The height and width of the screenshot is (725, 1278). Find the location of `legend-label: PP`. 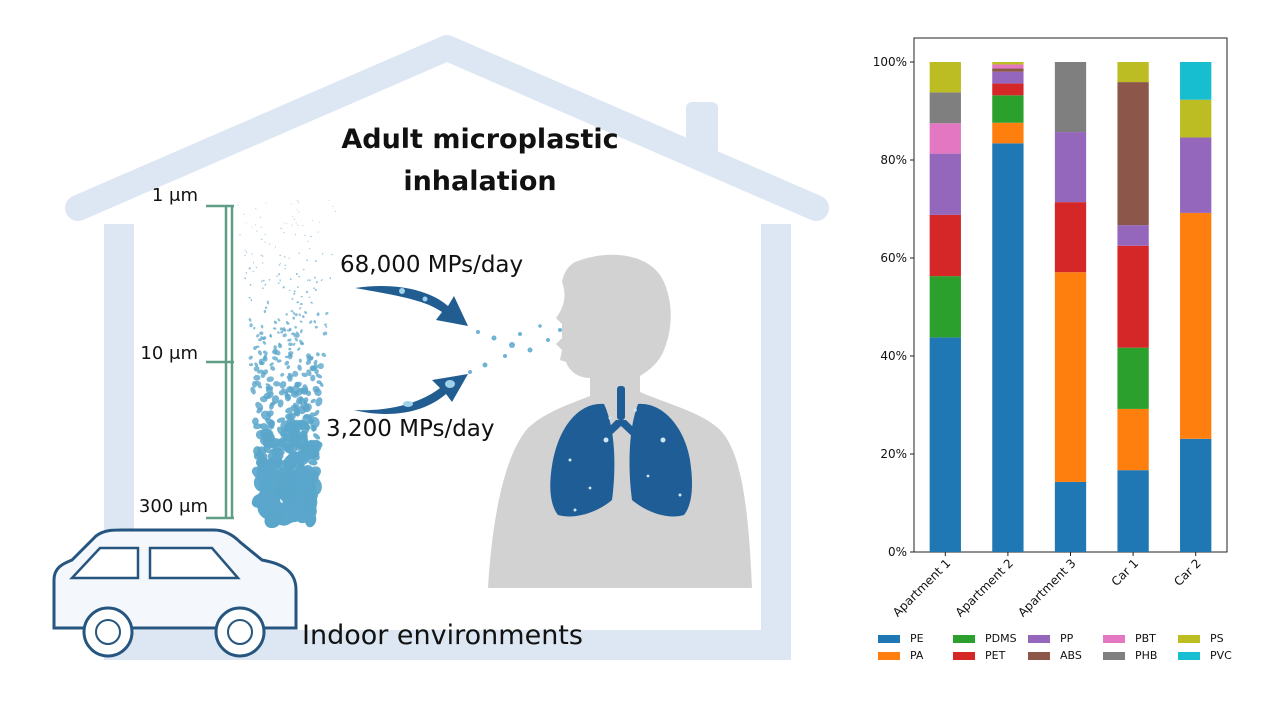

legend-label: PP is located at coordinates (1067, 638).